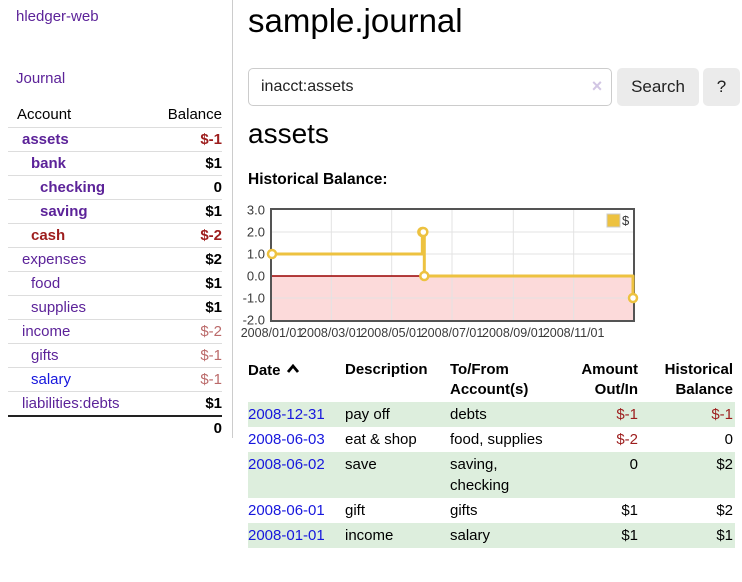  I want to click on table-row: income $-2, so click(115, 331).